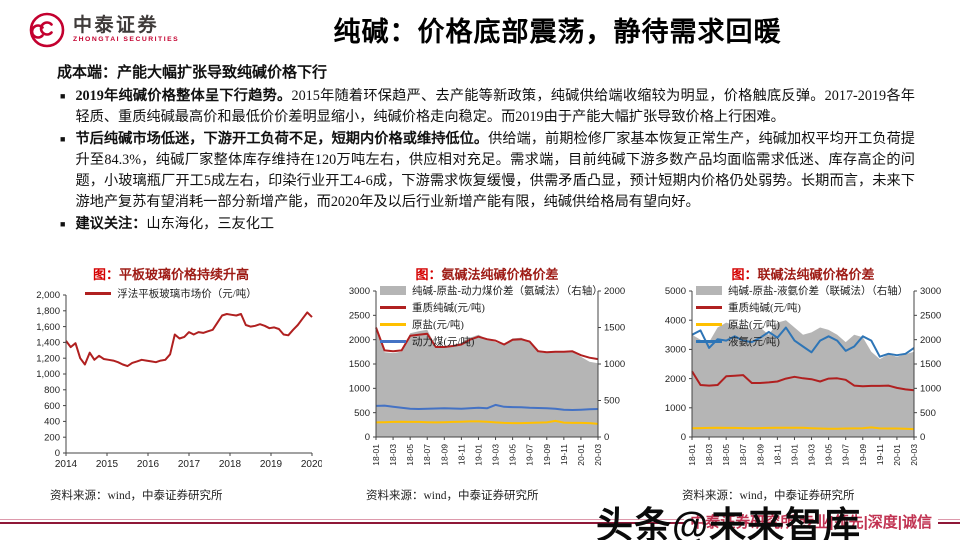 This screenshot has width=960, height=540. Describe the element at coordinates (48, 295) in the screenshot. I see `svg-text: 2,000` at that location.